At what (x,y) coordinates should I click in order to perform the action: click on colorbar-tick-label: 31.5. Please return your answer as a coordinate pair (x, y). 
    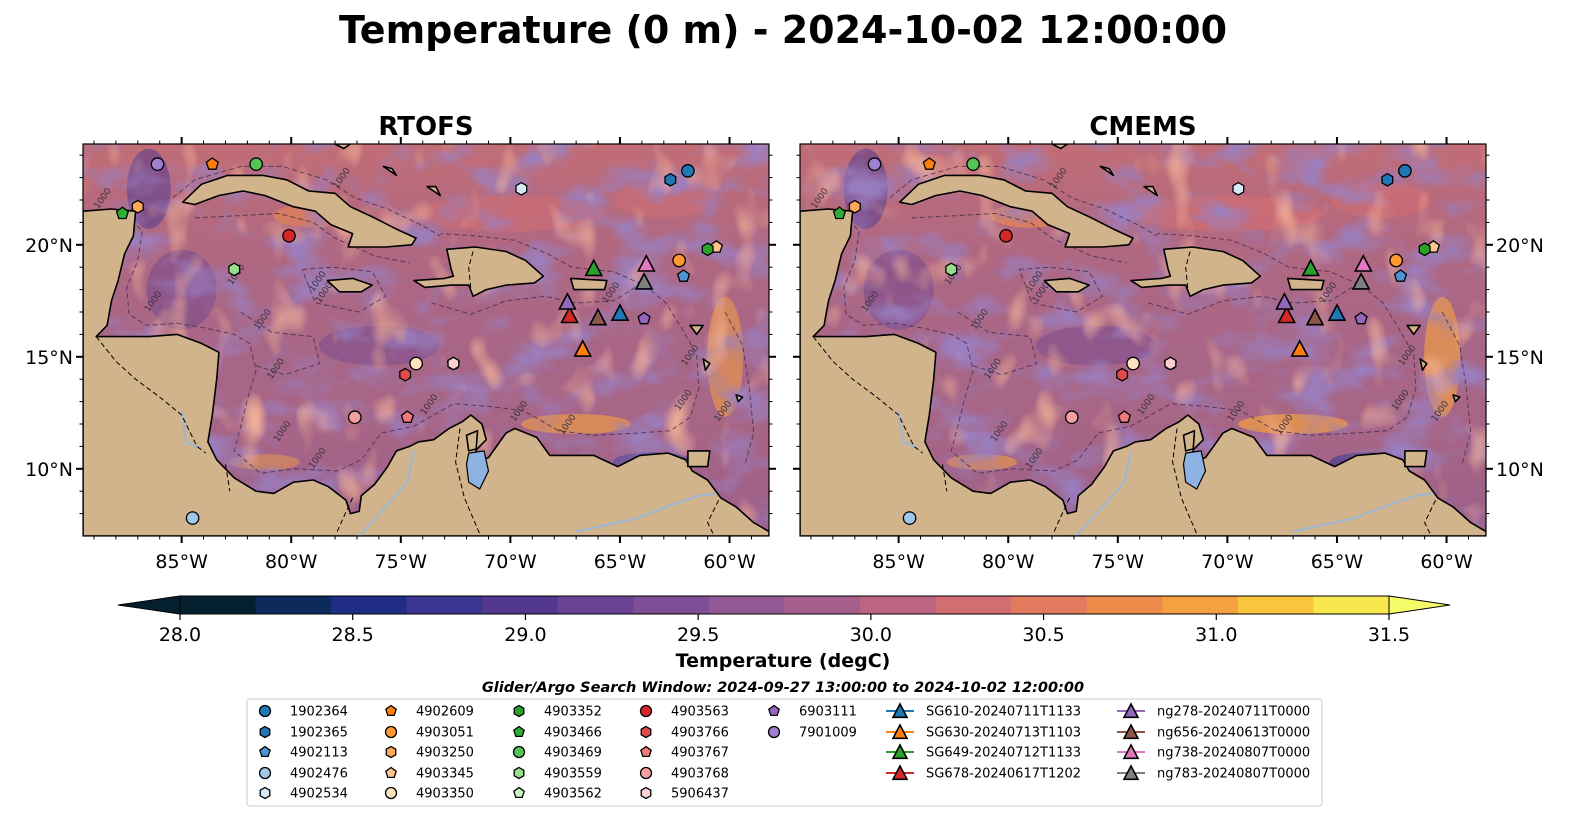
    Looking at the image, I should click on (1389, 635).